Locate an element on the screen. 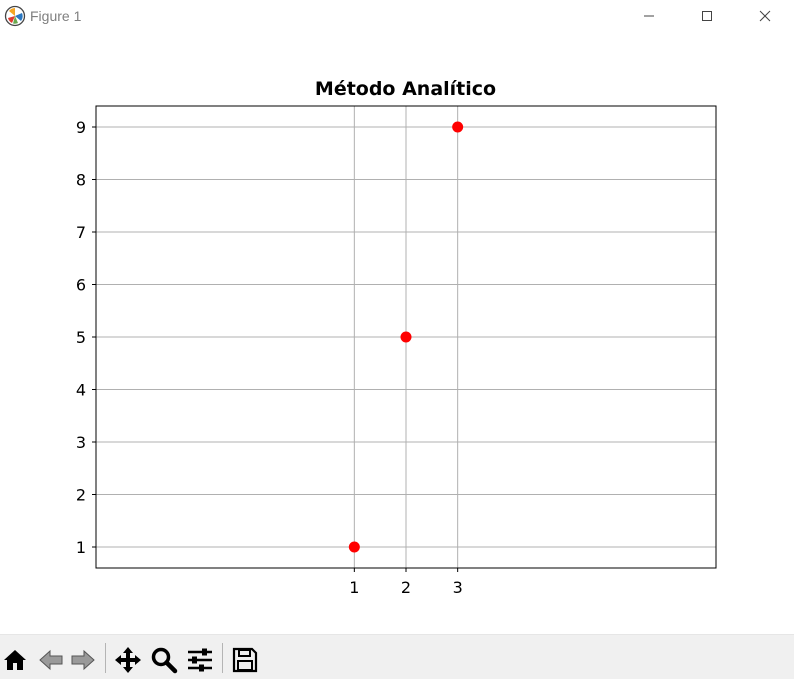  zoom-icon is located at coordinates (164, 660).